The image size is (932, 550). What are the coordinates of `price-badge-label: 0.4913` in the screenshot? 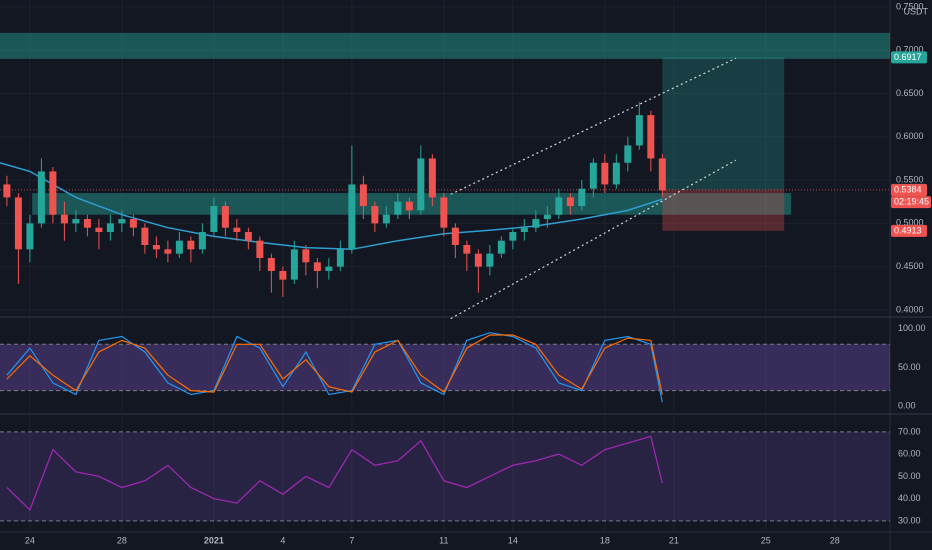 It's located at (908, 230).